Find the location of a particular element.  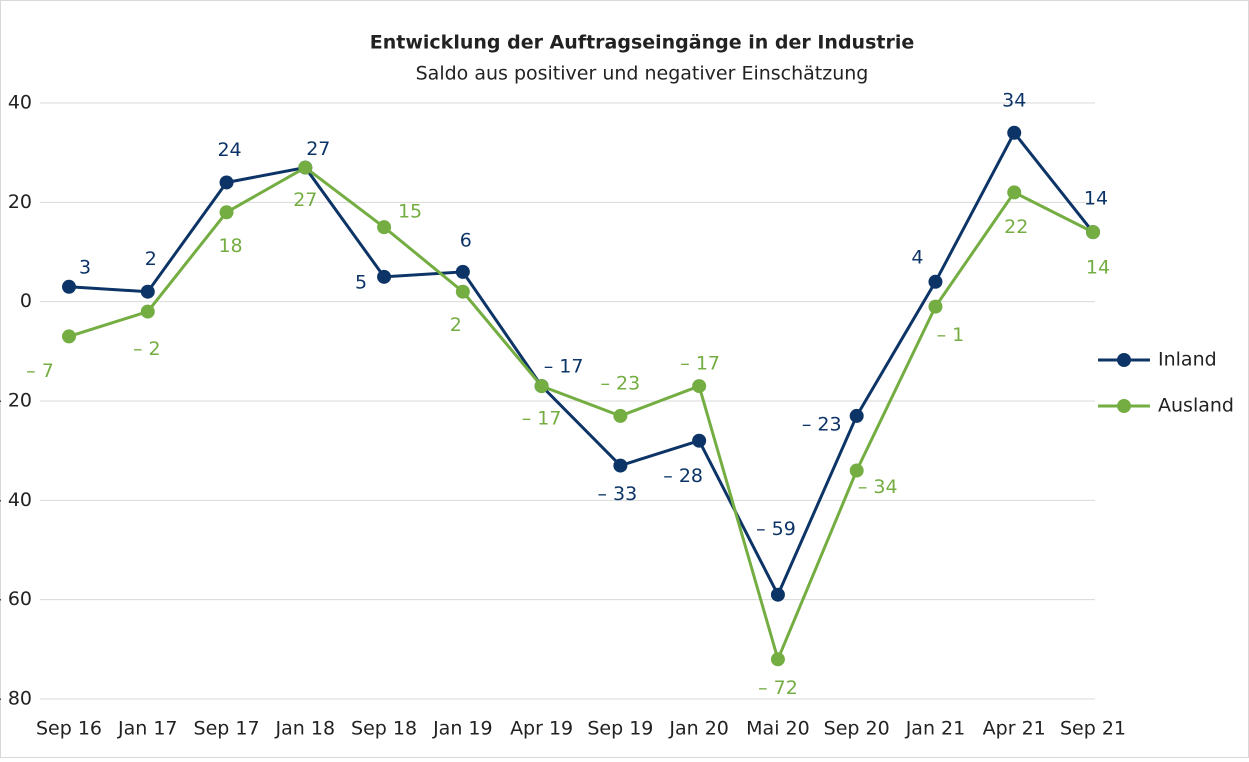

data-label: 34 is located at coordinates (1014, 100).